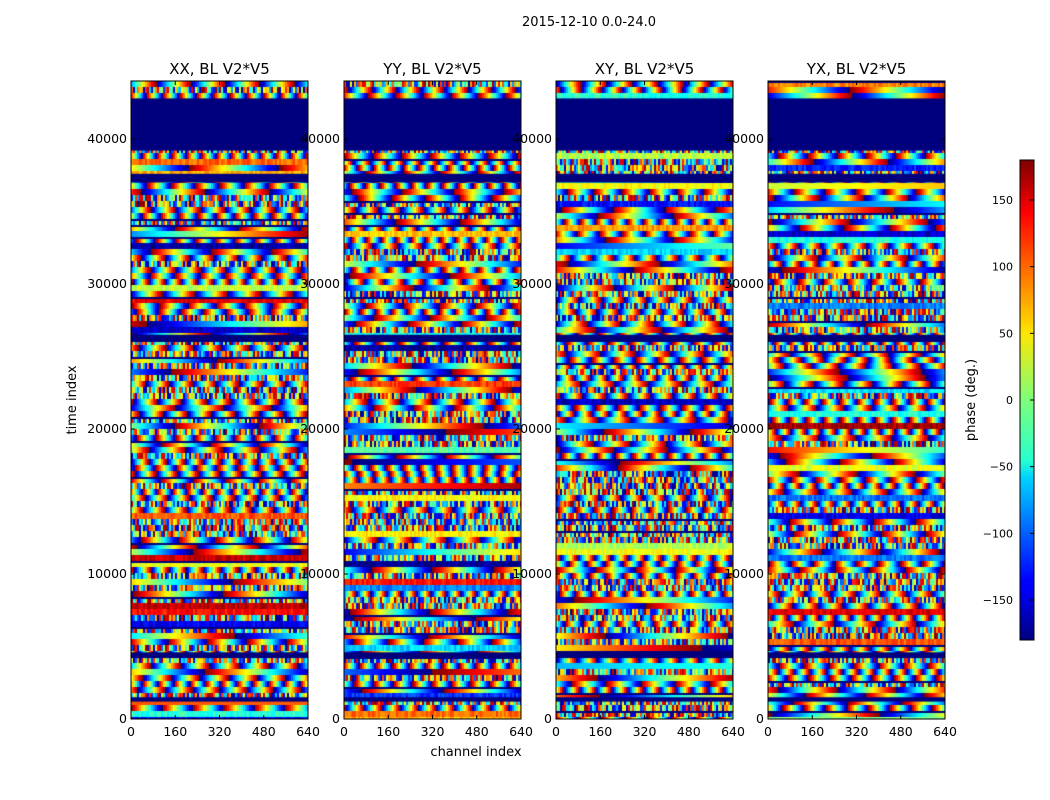 Image resolution: width=1050 pixels, height=800 pixels. I want to click on colorbar-ticks: 150 100 50 0 −50 −100 −150, so click(1008, 400).